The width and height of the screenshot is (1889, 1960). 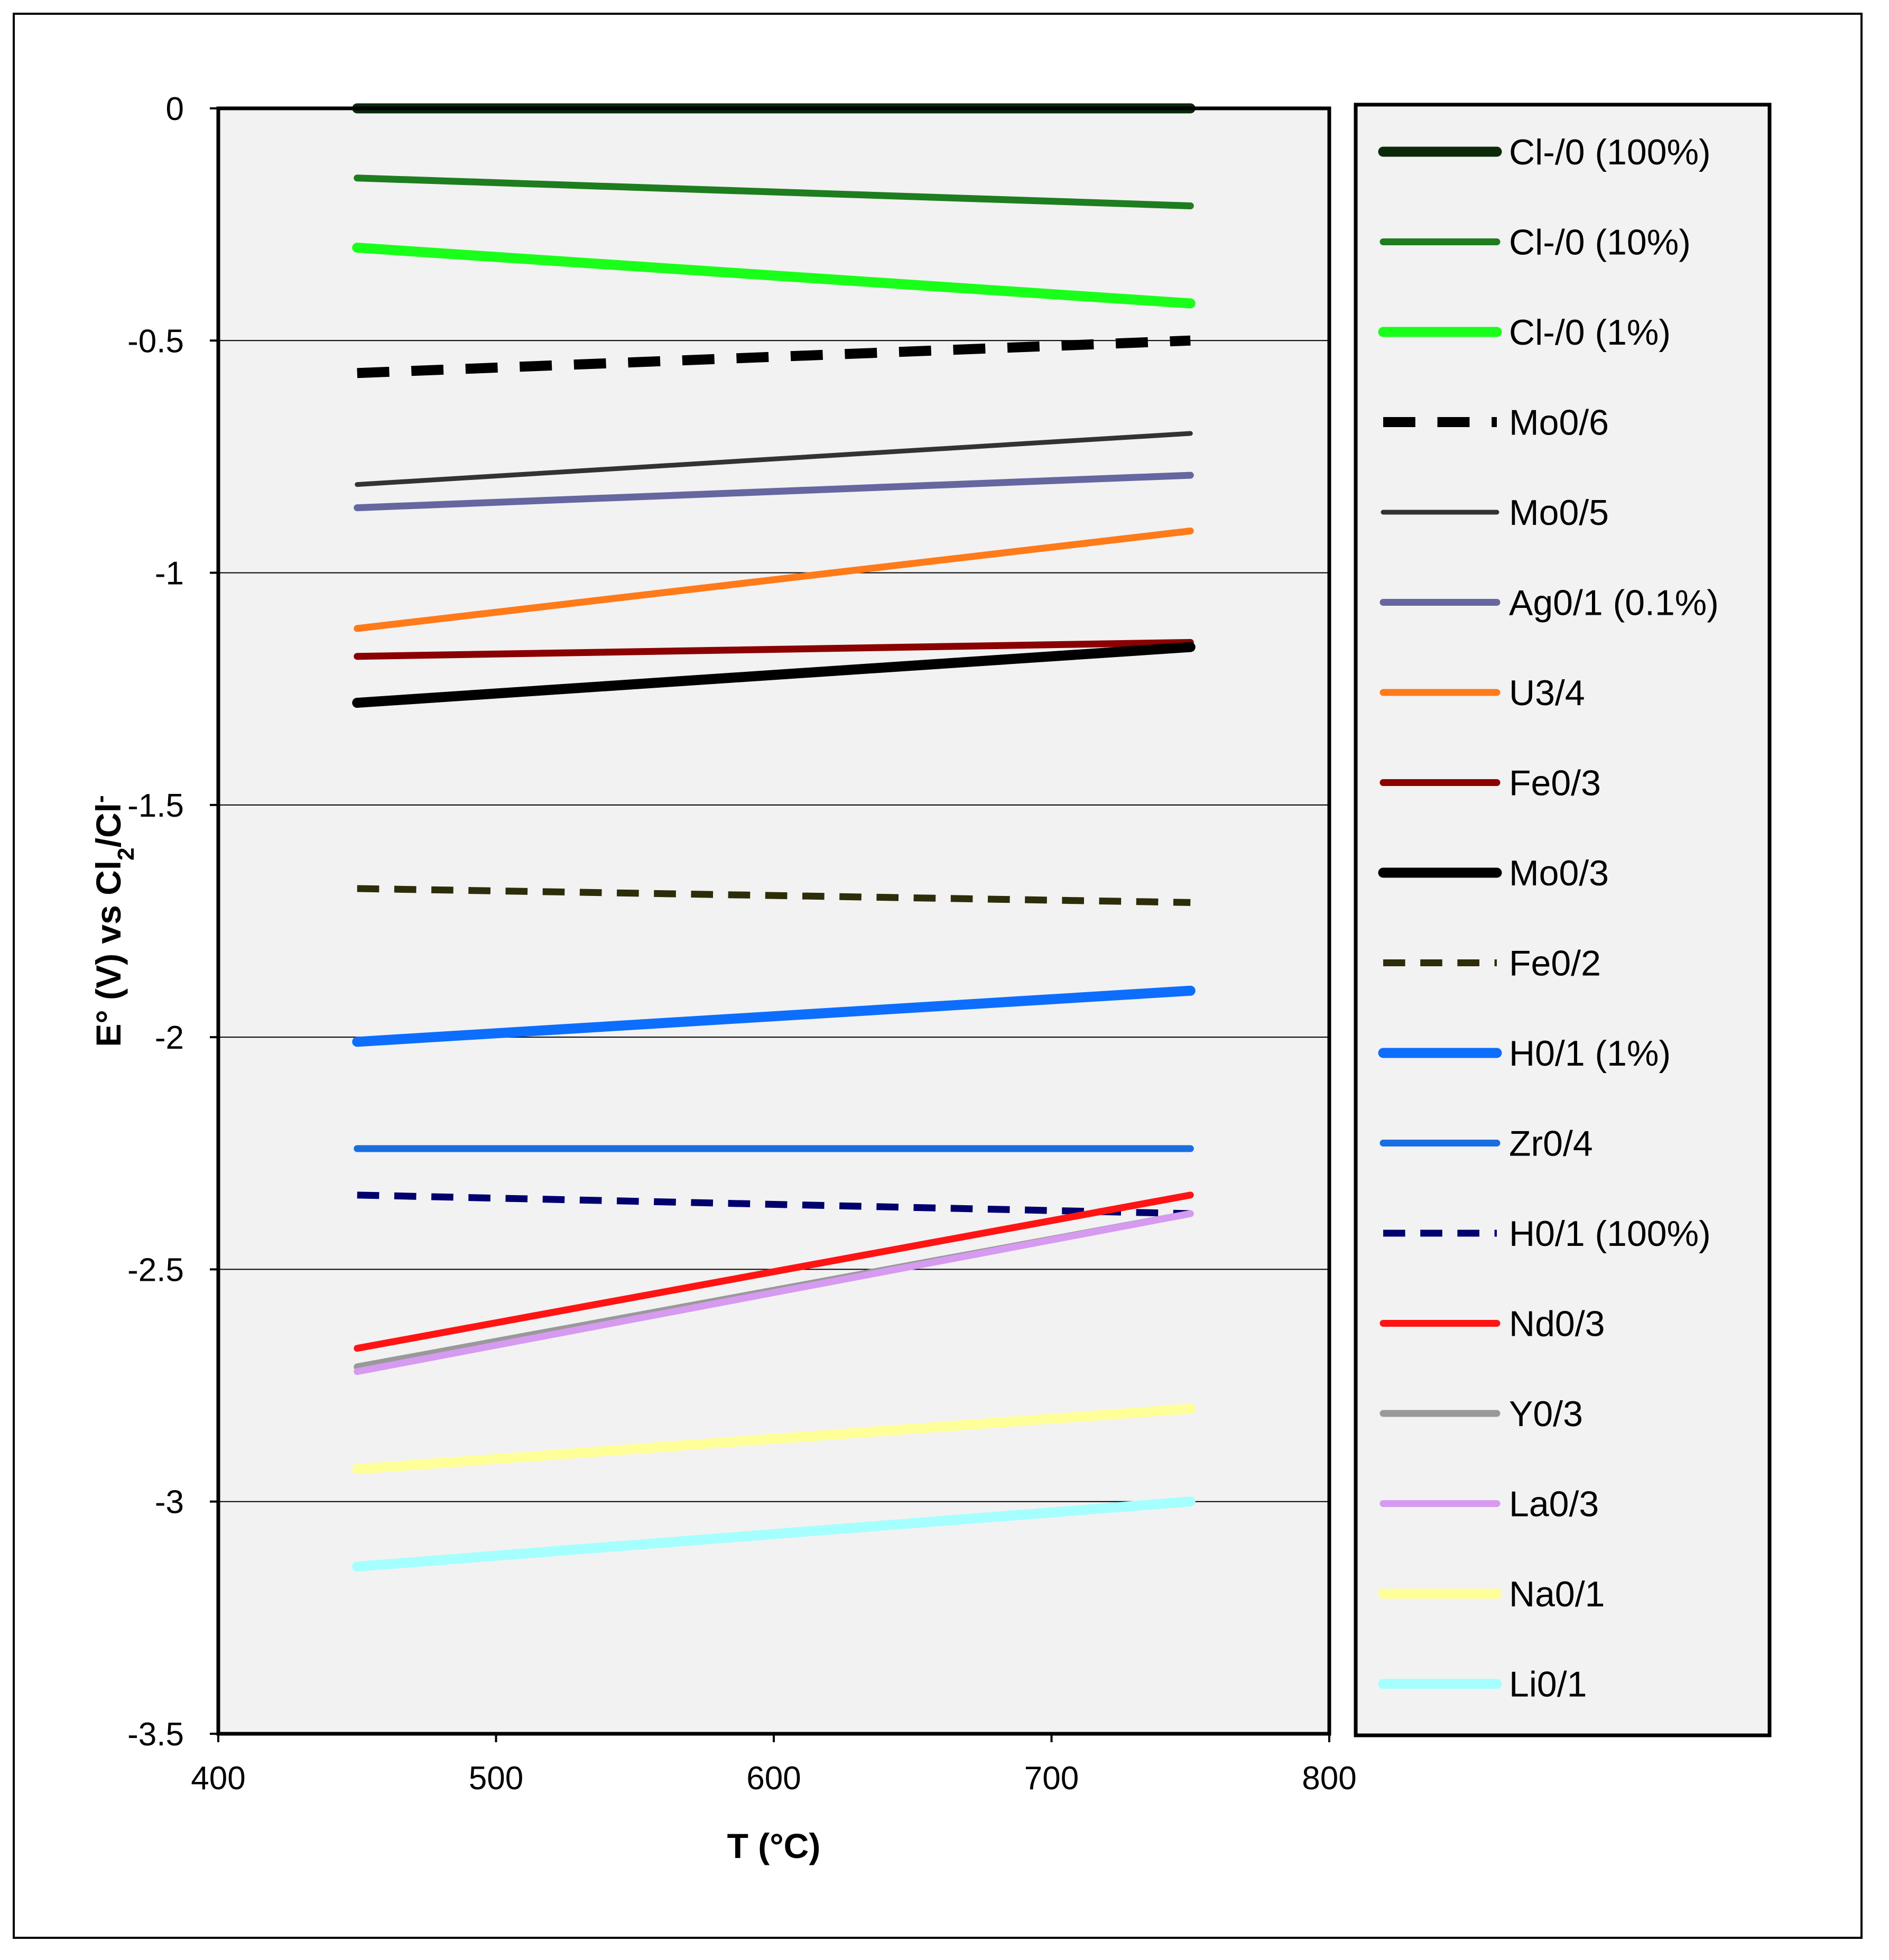 I want to click on legend-label-y0-3: Y0/3, so click(x=1546, y=1414).